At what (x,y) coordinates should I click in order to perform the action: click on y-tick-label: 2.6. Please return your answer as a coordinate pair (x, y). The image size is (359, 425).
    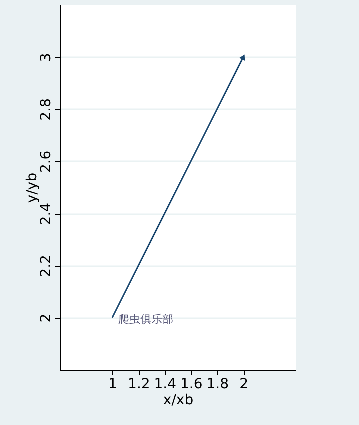
    Looking at the image, I should click on (46, 162).